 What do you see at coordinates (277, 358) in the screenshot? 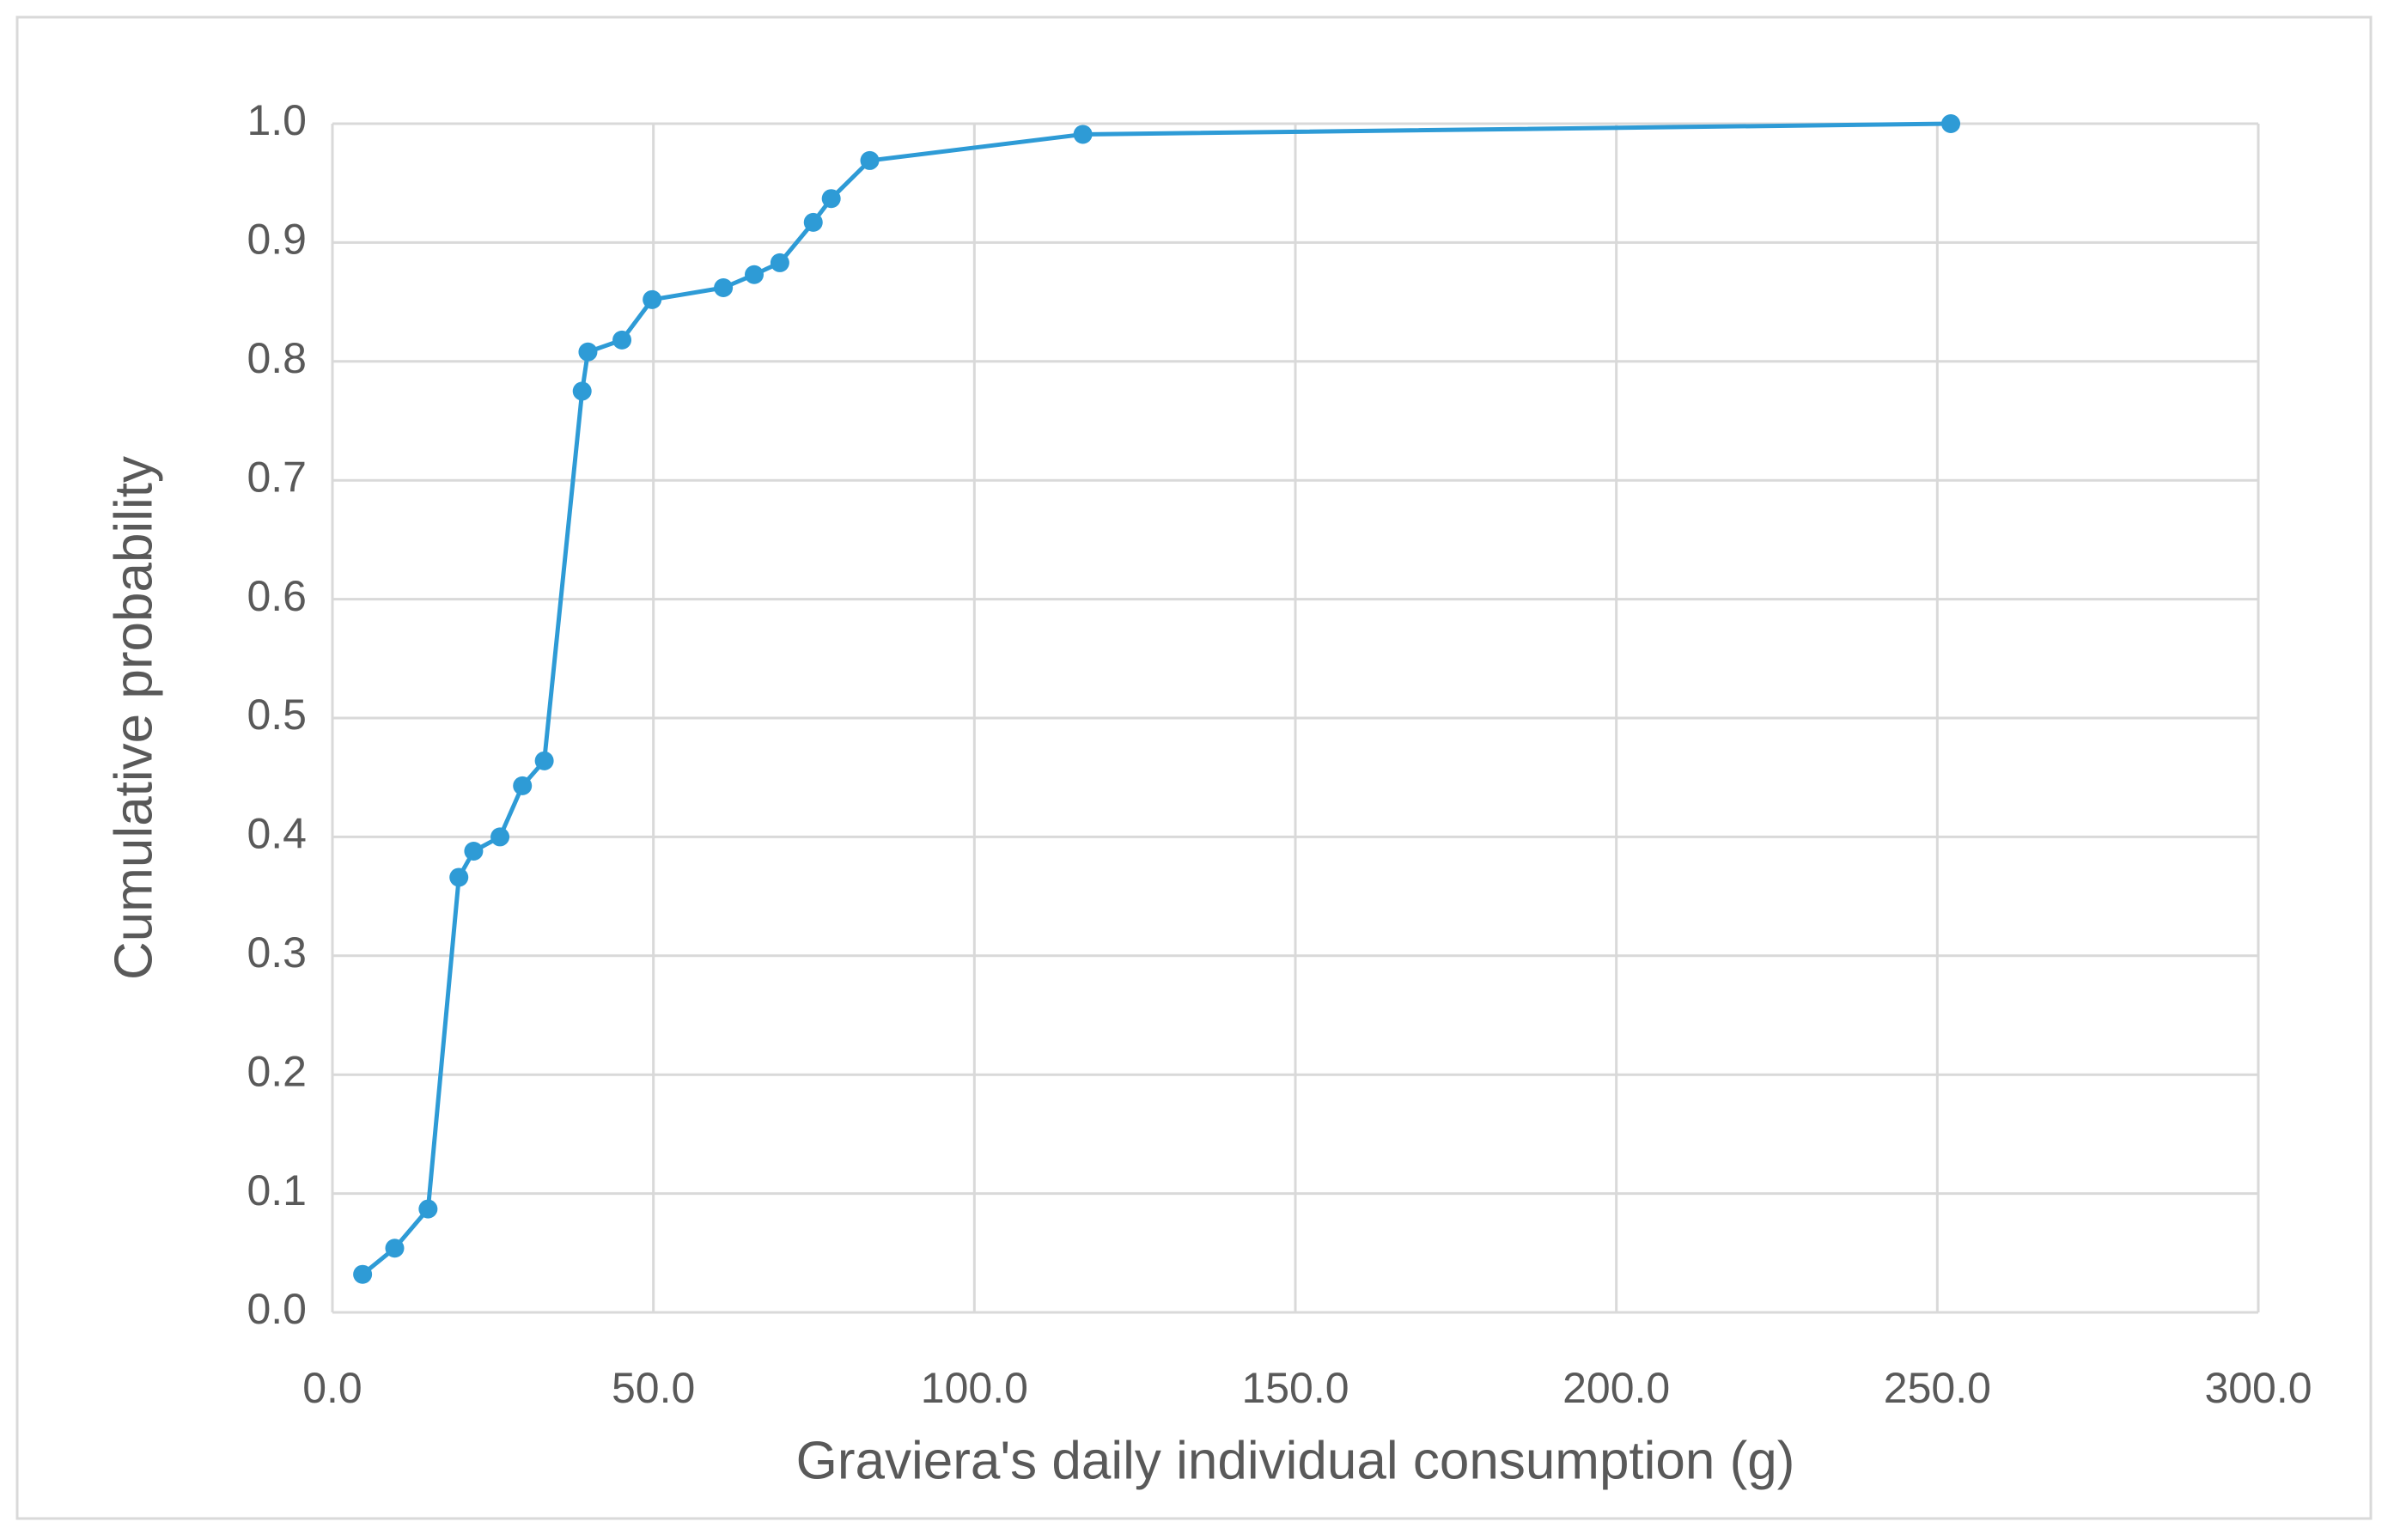
I see `y-tick-label: 0.8` at bounding box center [277, 358].